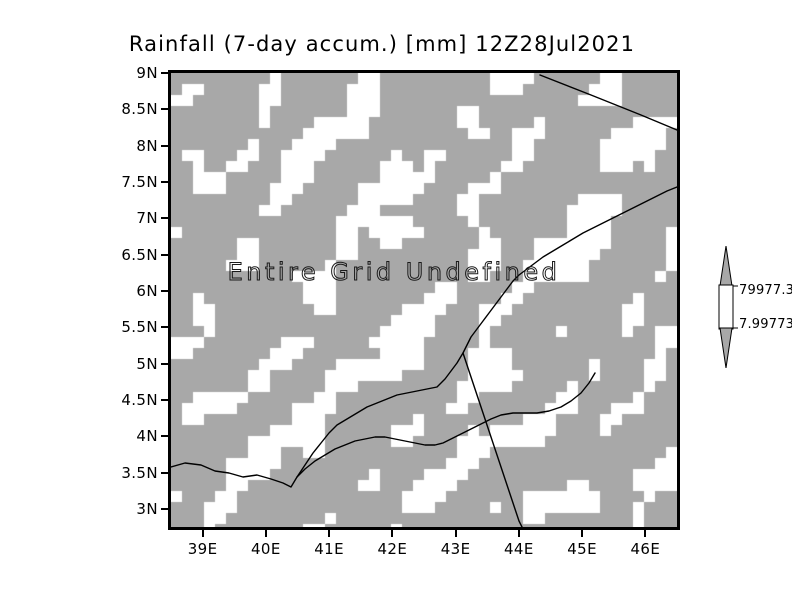  Describe the element at coordinates (518, 549) in the screenshot. I see `x-axis-tick-label: 44E` at that location.